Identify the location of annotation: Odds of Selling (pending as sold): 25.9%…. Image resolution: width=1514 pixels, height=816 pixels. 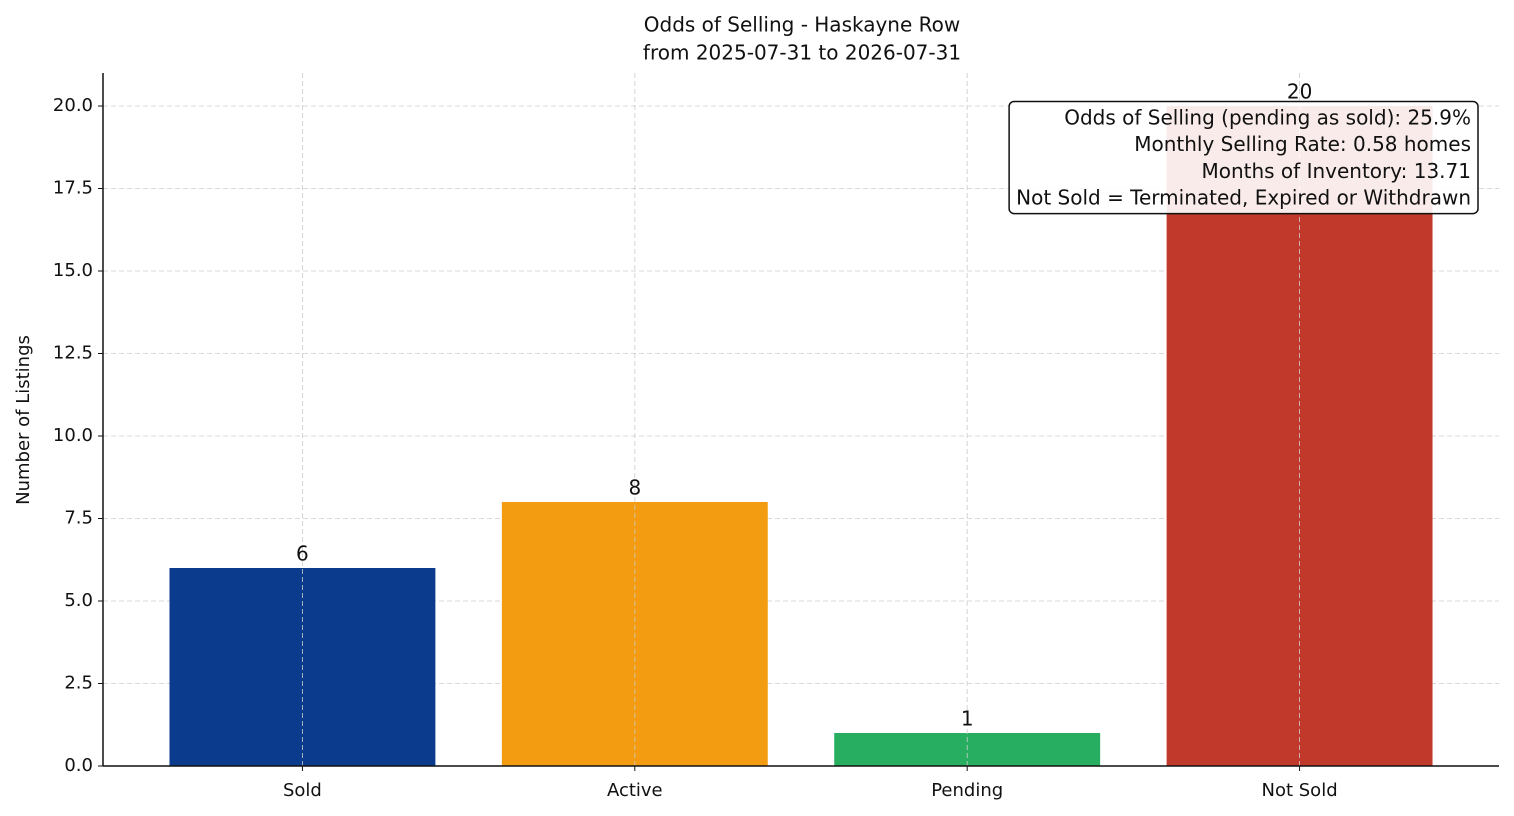
(1243, 158).